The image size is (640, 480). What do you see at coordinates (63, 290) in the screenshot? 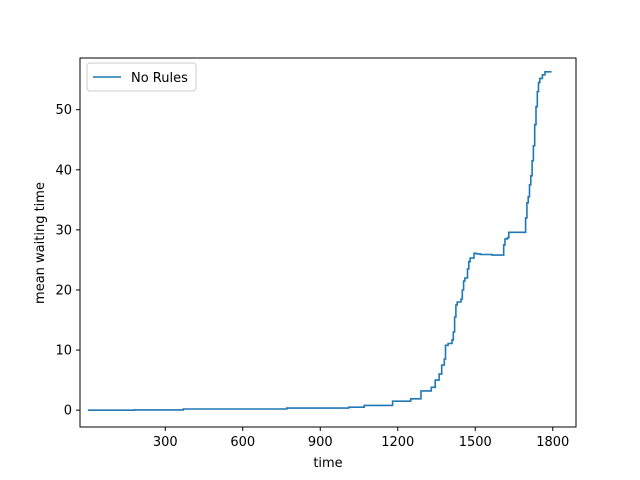
I see `y-tick-label: 20` at bounding box center [63, 290].